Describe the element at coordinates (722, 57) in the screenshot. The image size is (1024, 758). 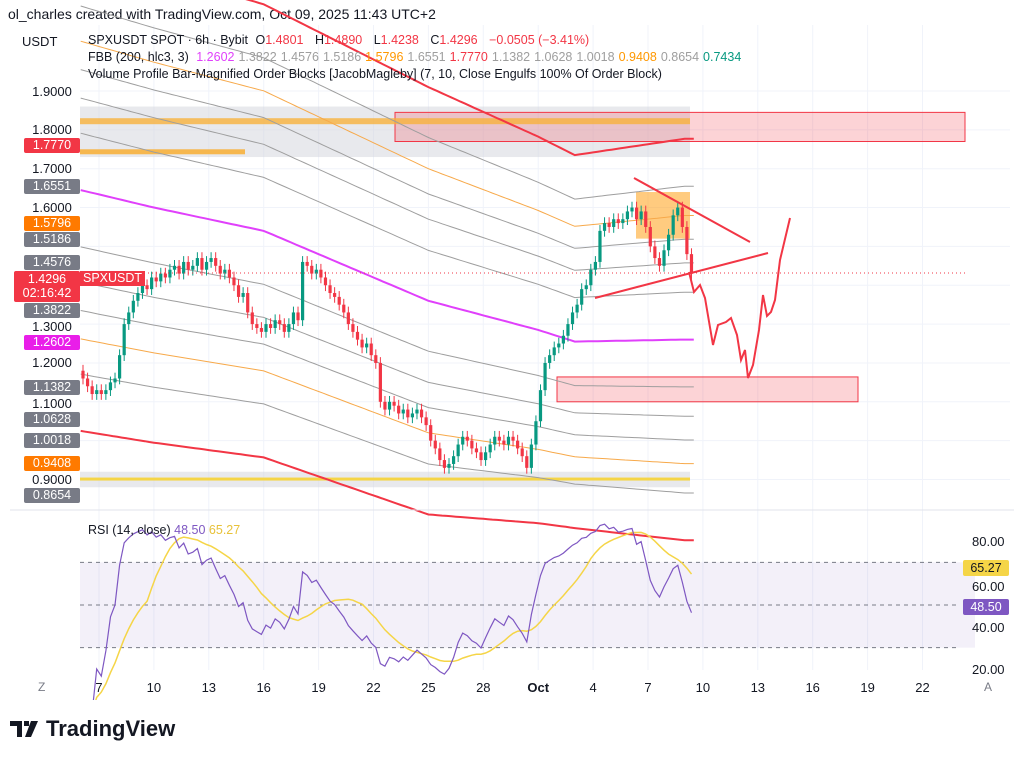
I see `fbb-value: 0.7434` at that location.